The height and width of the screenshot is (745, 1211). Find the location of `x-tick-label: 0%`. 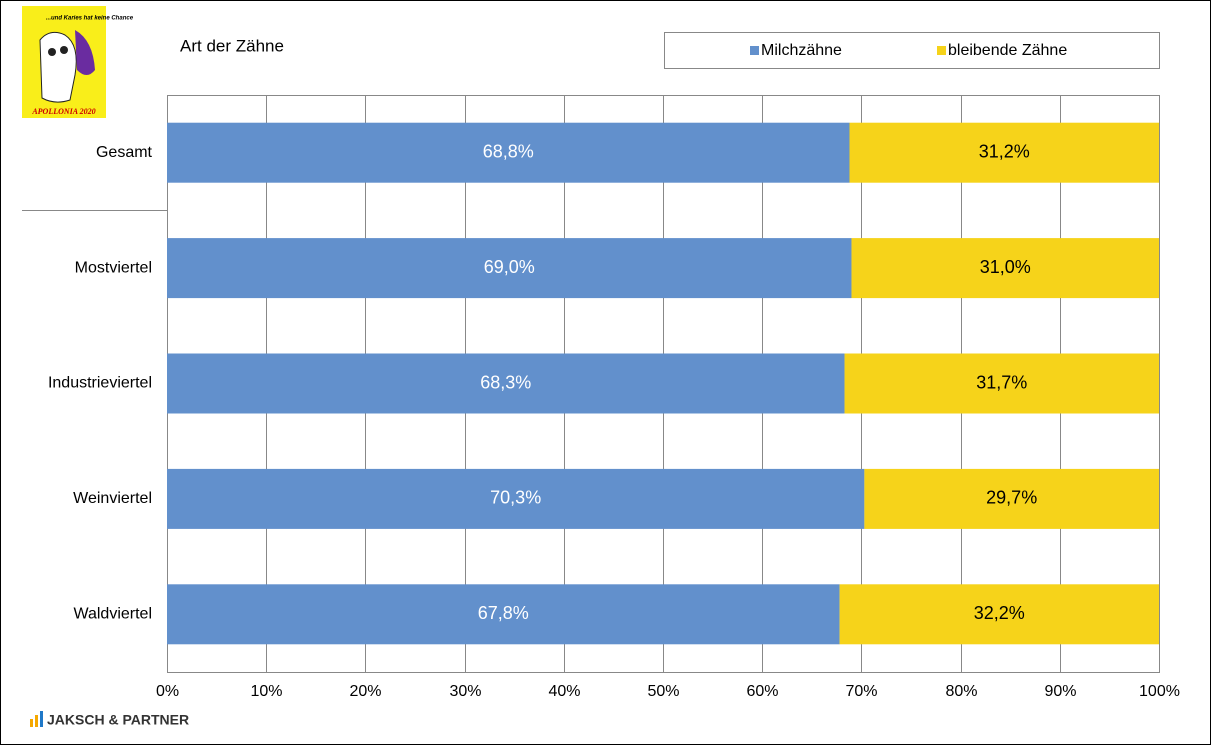

x-tick-label: 0% is located at coordinates (167, 691).